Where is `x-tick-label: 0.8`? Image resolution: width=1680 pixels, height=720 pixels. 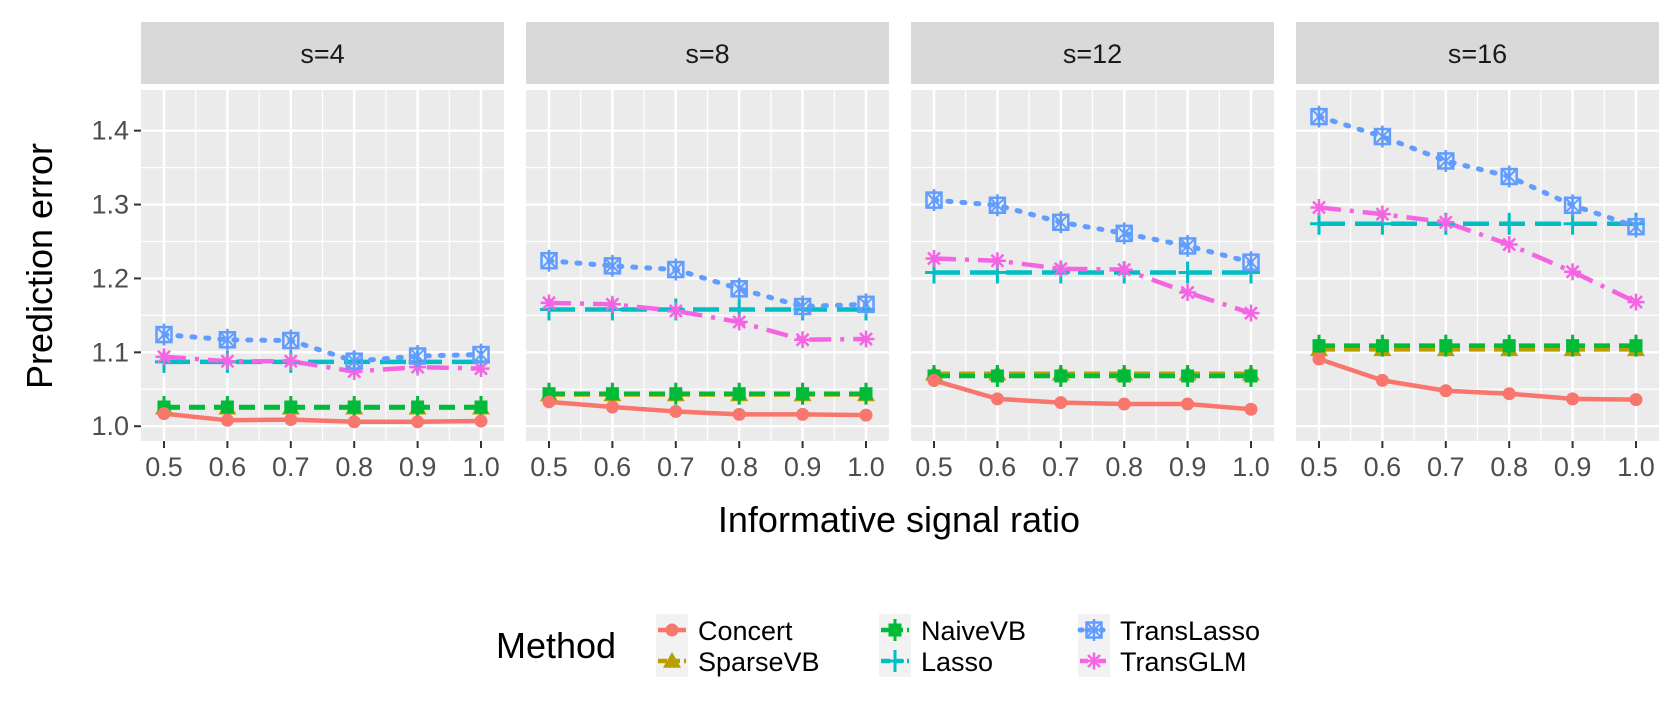
x-tick-label: 0.8 is located at coordinates (1509, 467).